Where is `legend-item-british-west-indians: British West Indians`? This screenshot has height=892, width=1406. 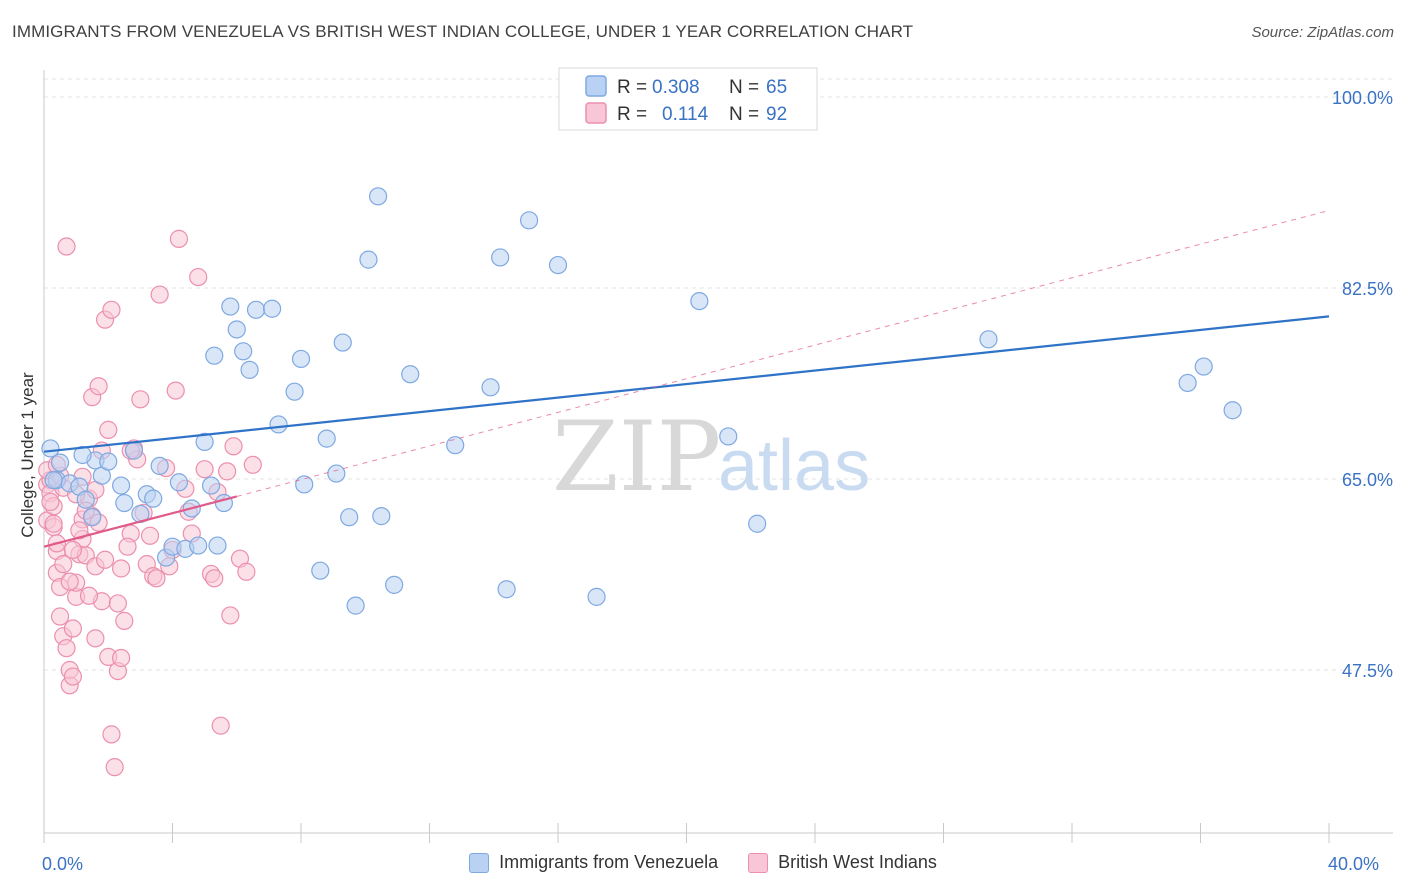 legend-item-british-west-indians: British West Indians is located at coordinates (842, 862).